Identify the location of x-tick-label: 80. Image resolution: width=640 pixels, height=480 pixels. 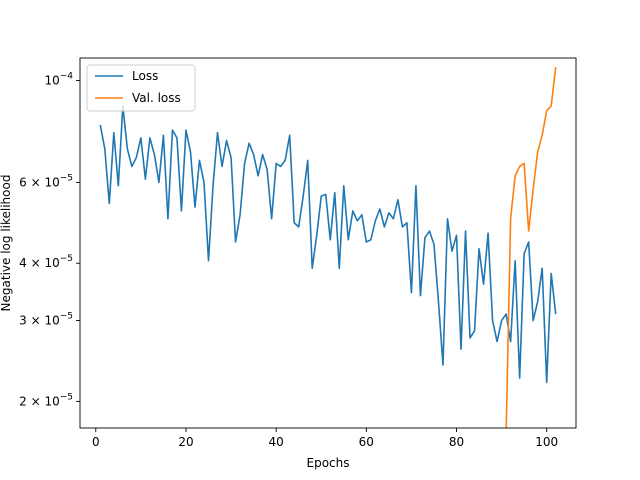
(456, 442).